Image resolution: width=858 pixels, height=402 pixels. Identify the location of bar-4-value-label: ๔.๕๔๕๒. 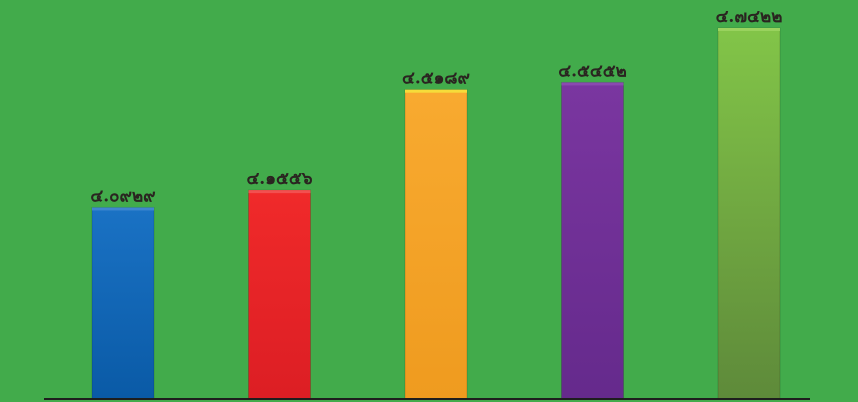
(592, 71).